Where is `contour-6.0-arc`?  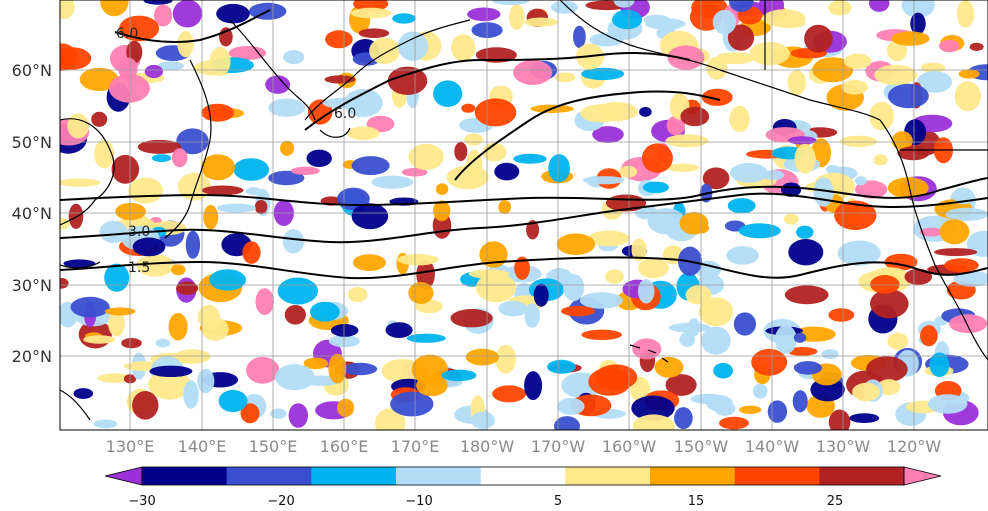 contour-6.0-arc is located at coordinates (497, 91).